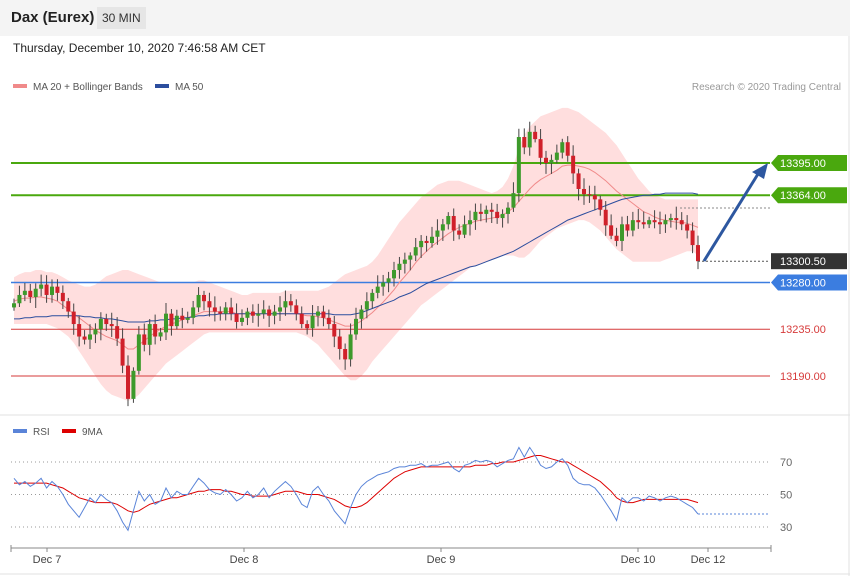 The width and height of the screenshot is (850, 576). I want to click on x-axis-label: Dec 12, so click(708, 560).